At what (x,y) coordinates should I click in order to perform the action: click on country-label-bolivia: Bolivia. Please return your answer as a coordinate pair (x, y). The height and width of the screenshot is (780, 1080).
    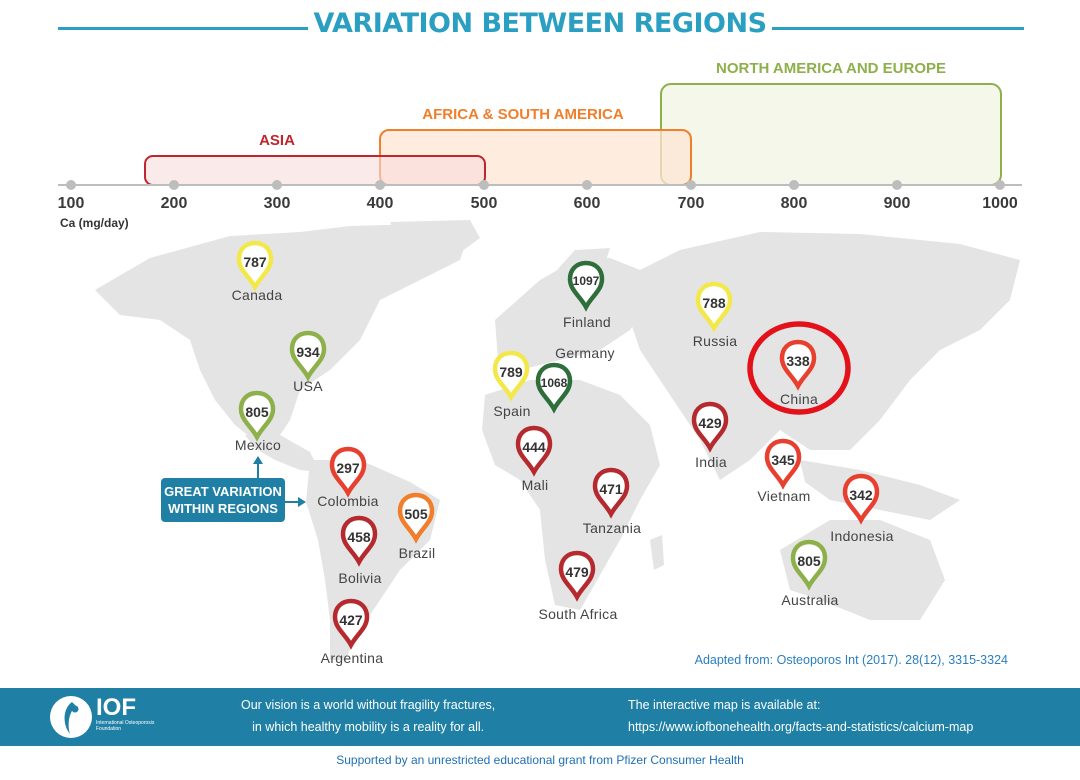
    Looking at the image, I should click on (360, 578).